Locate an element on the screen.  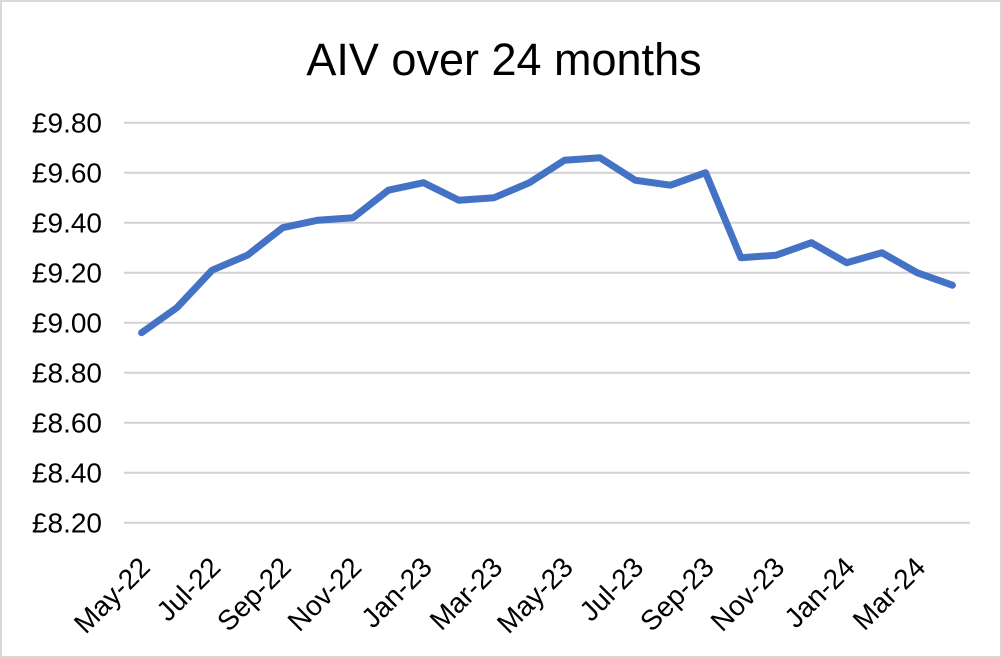
x-axis-tick-label: Mar-24 is located at coordinates (889, 593).